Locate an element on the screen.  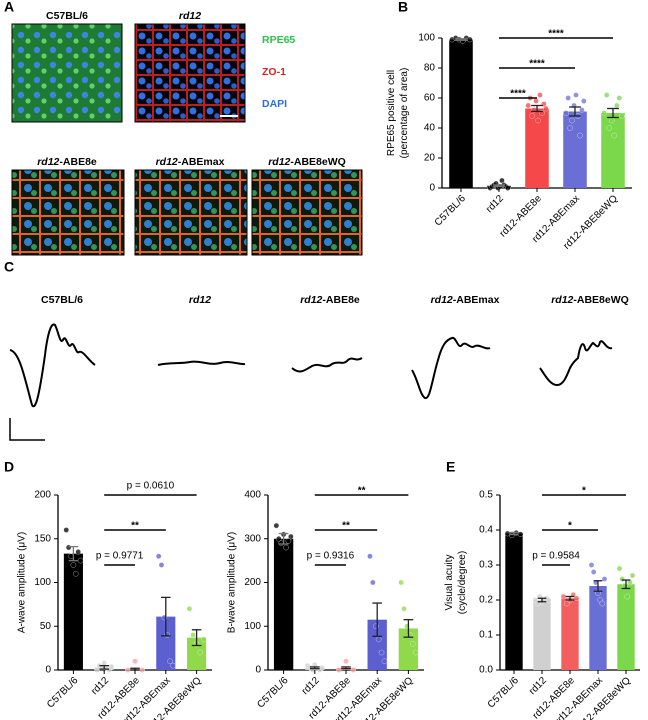
y-tick-label: 0.5 is located at coordinates (486, 495).